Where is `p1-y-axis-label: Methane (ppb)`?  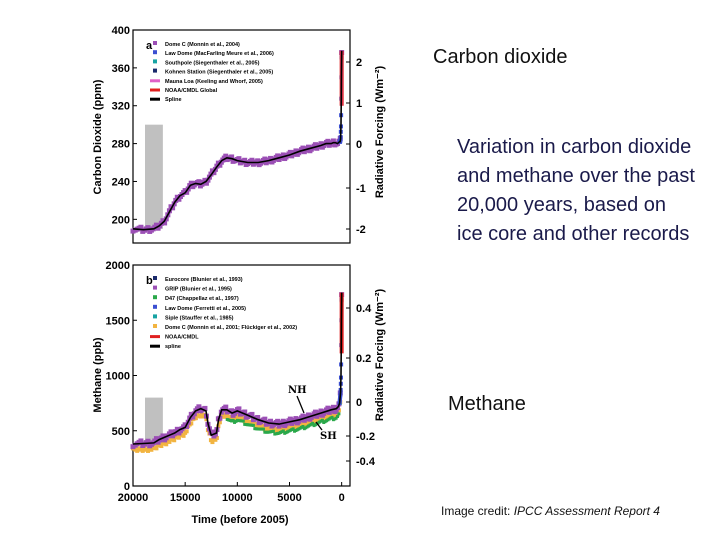
p1-y-axis-label: Methane (ppb) is located at coordinates (98, 374).